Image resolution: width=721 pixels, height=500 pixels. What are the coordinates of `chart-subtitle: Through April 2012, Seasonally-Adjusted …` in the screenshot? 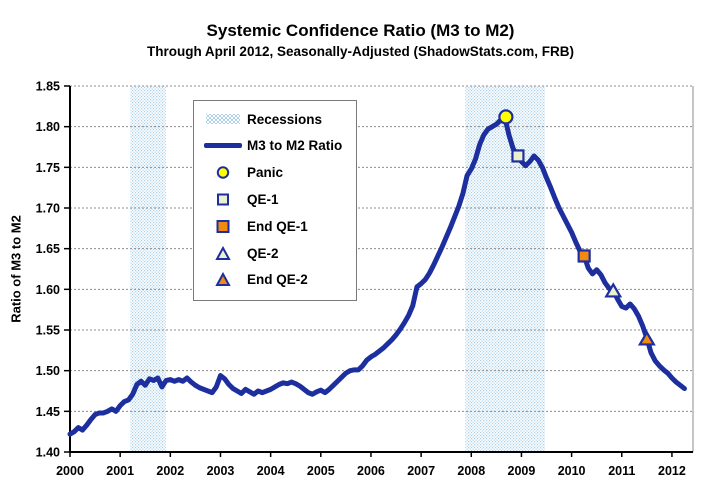 It's located at (360, 51).